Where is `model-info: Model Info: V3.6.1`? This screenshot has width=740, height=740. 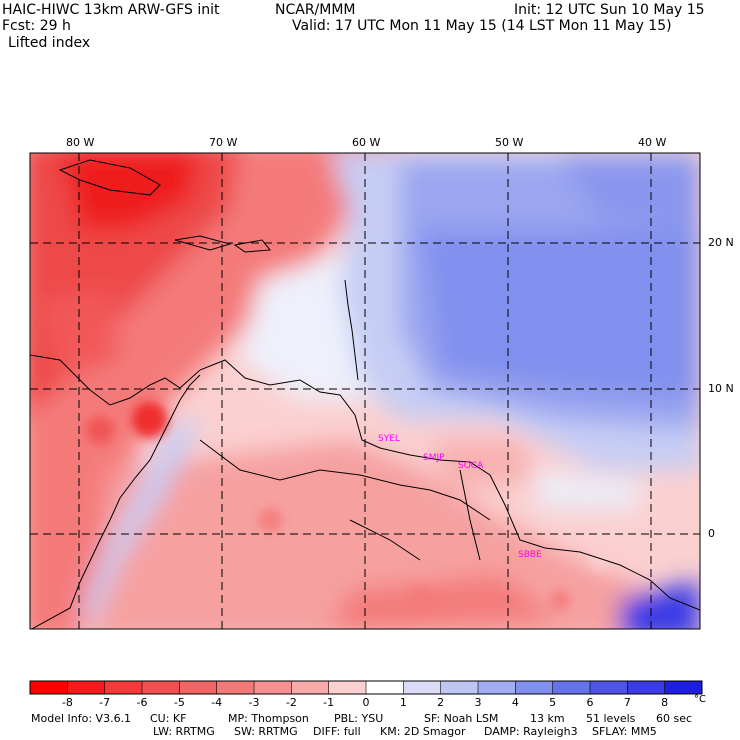
model-info: Model Info: V3.6.1 is located at coordinates (81, 718).